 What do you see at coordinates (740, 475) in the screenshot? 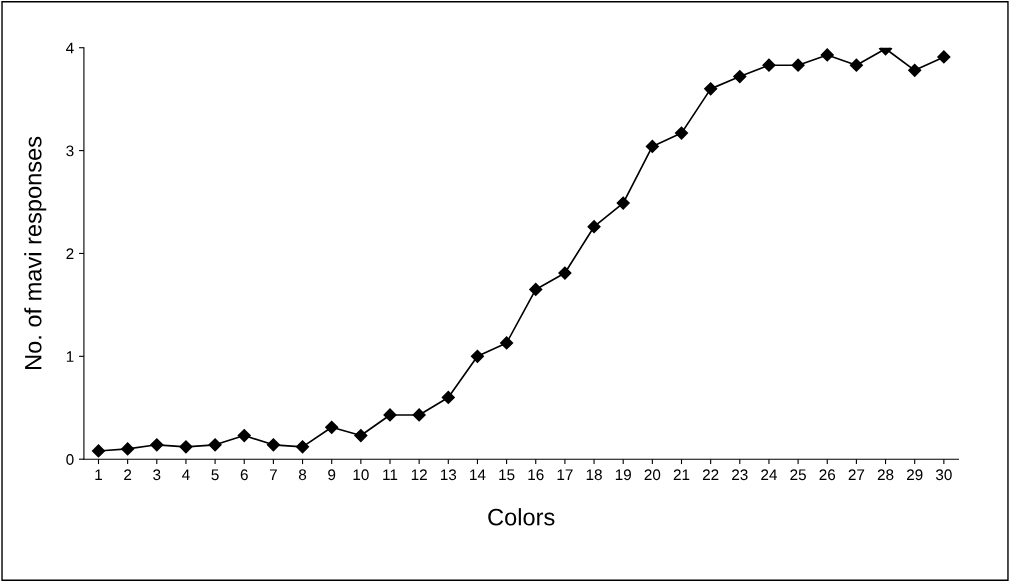
I see `x-tick-label: 23` at bounding box center [740, 475].